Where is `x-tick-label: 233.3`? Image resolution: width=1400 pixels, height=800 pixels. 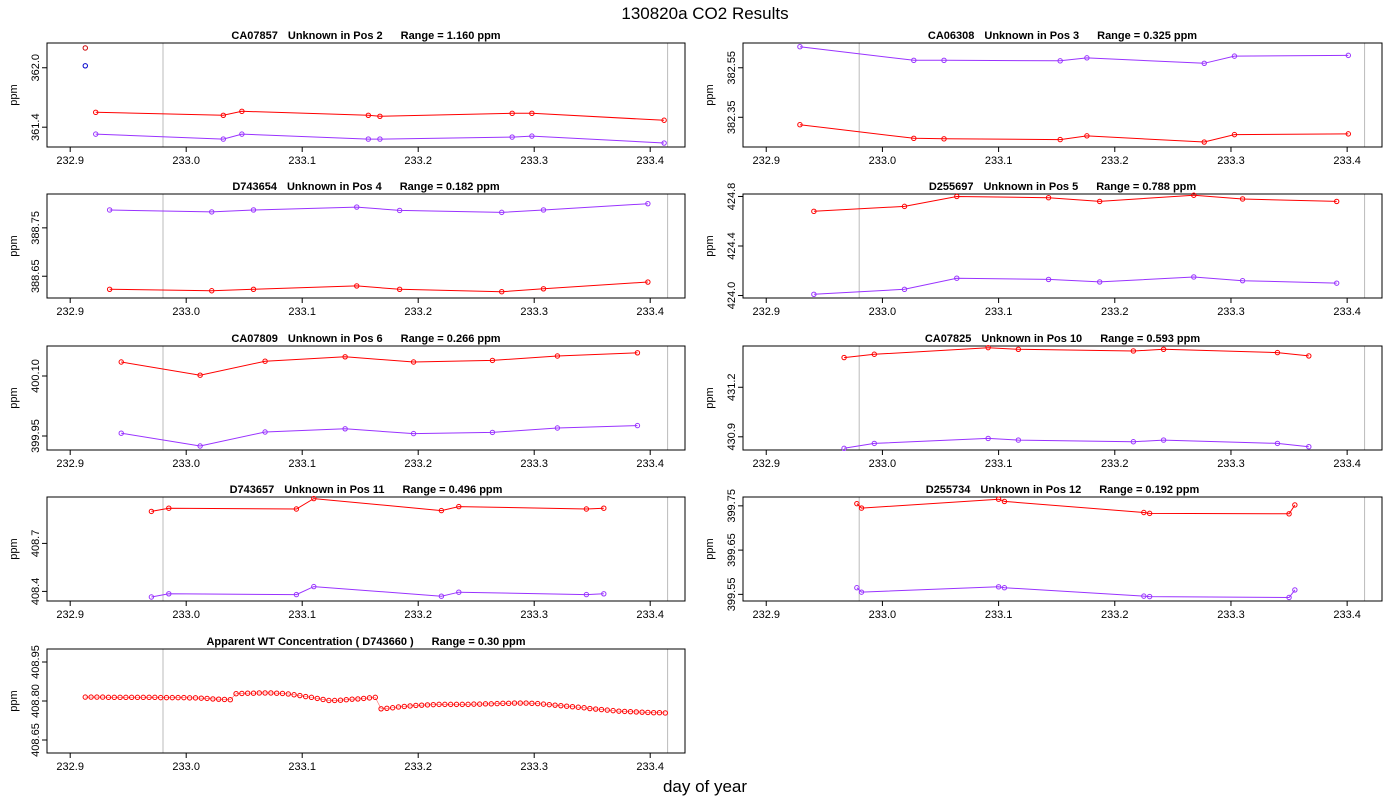
x-tick-label: 233.3 is located at coordinates (1231, 312).